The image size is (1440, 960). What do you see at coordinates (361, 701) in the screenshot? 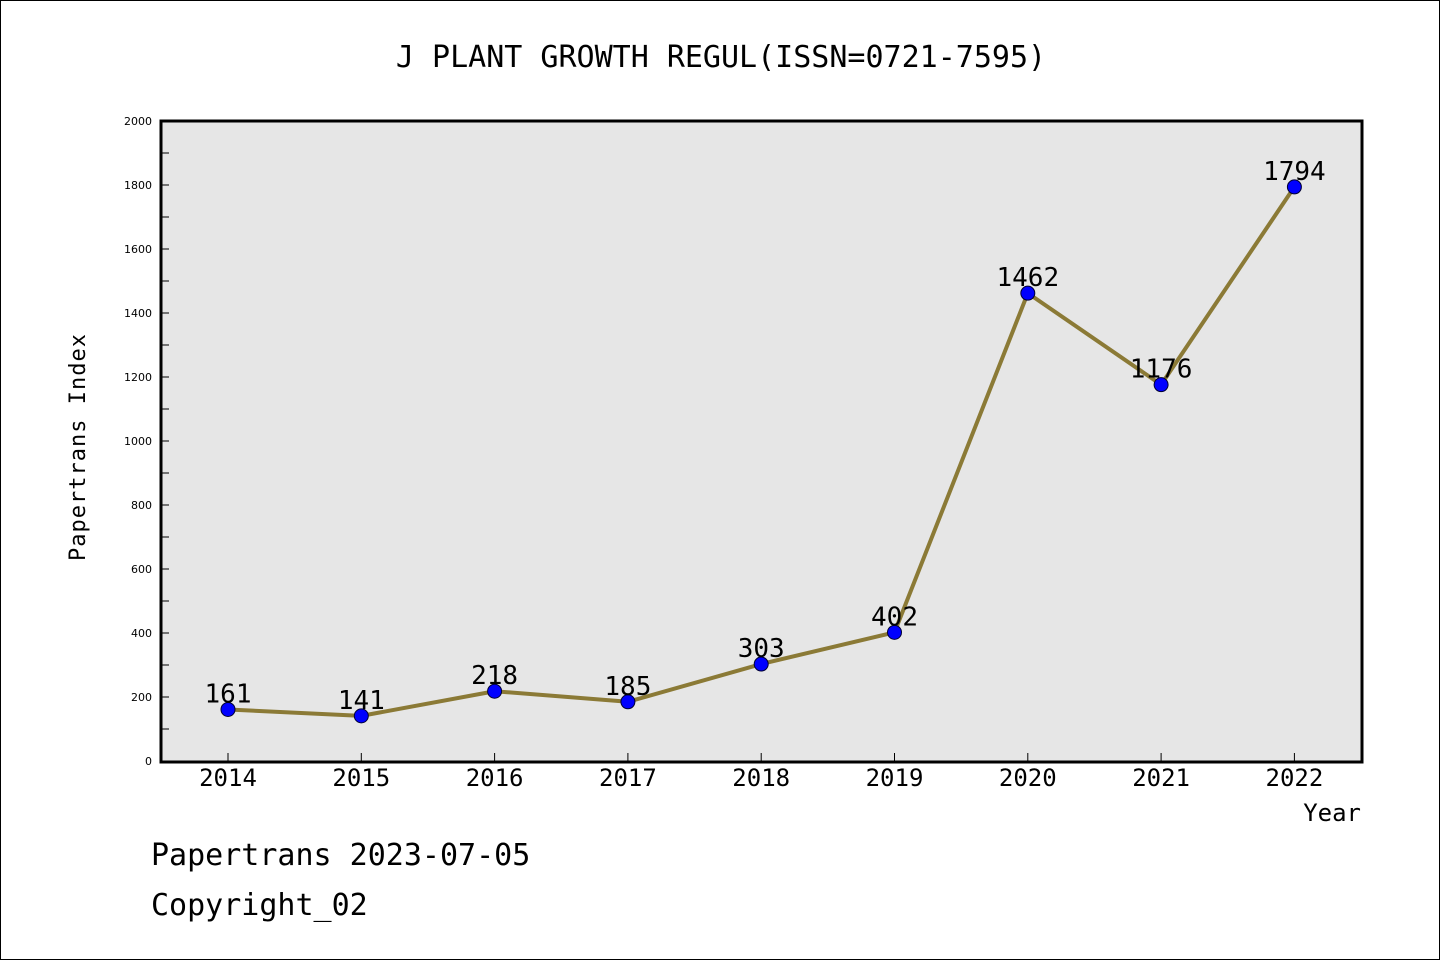
I see `data-label: 141` at bounding box center [361, 701].